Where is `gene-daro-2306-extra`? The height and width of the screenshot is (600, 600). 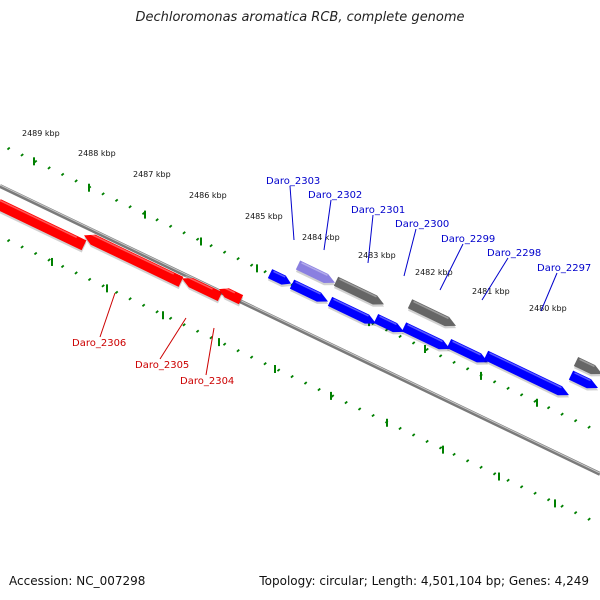 gene-daro-2306-extra is located at coordinates (43, 224).